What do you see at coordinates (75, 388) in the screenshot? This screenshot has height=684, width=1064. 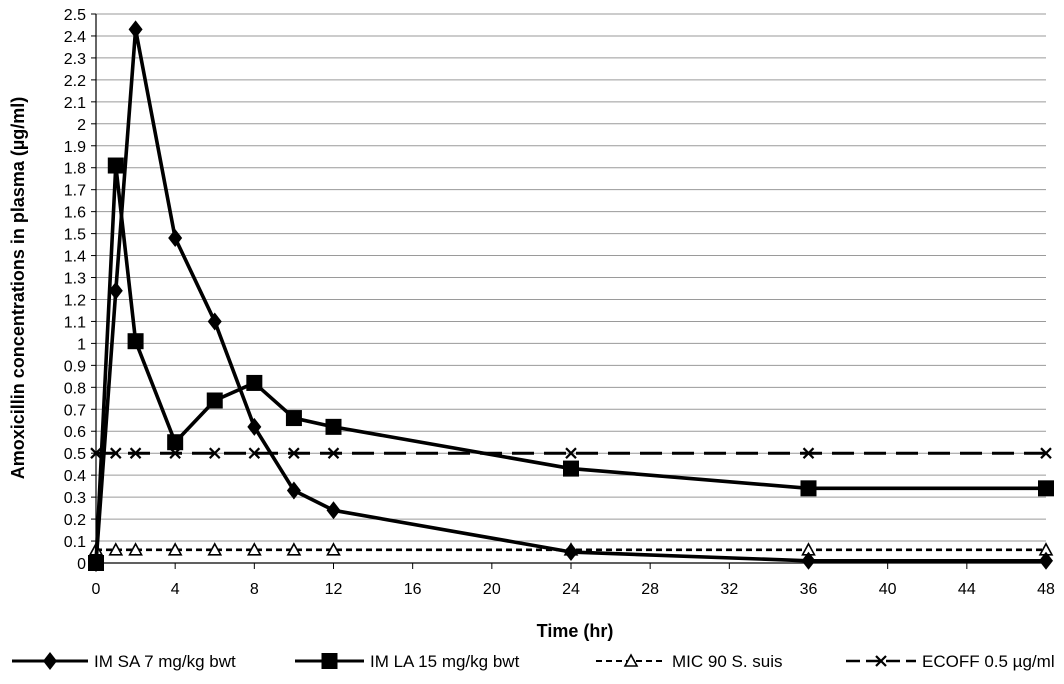 I see `y-tick-label: 0.8` at bounding box center [75, 388].